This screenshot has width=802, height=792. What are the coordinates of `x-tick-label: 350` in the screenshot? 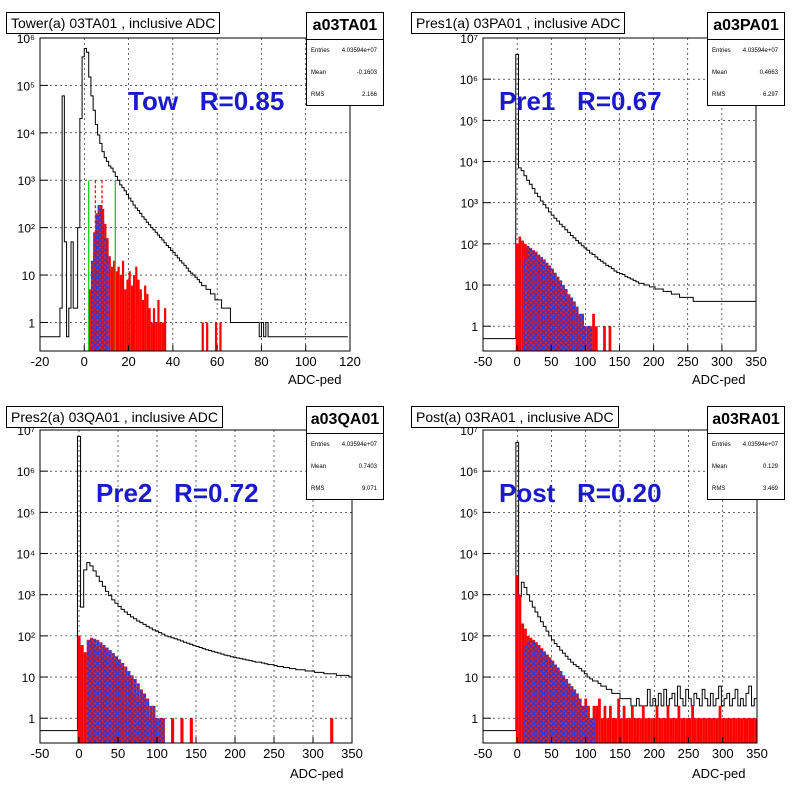 It's located at (757, 753).